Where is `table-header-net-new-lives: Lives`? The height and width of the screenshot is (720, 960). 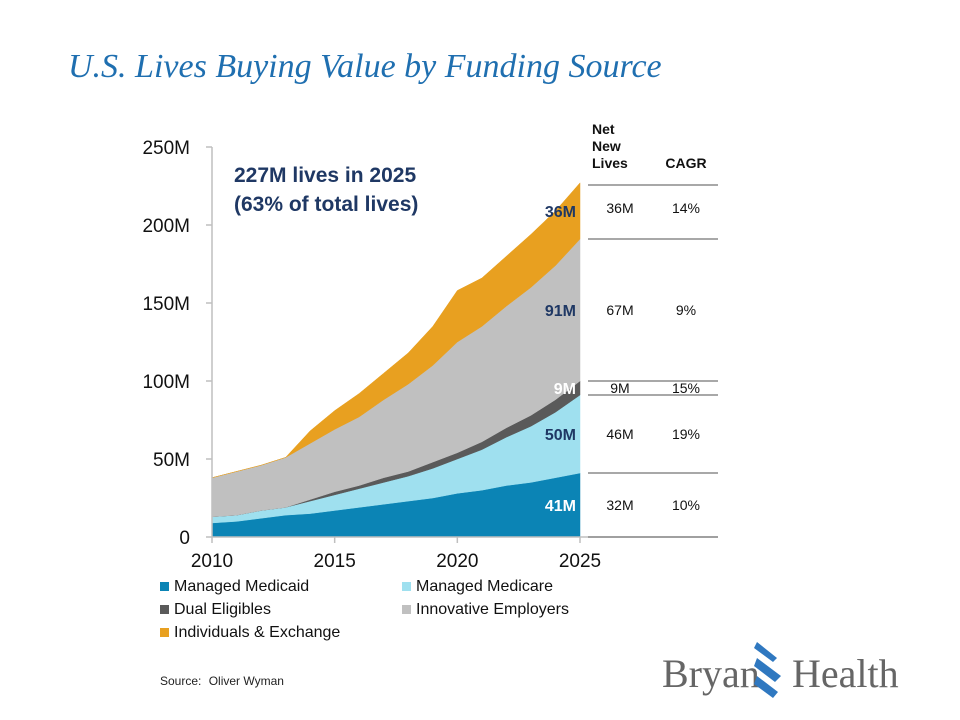 table-header-net-new-lives: Lives is located at coordinates (610, 163).